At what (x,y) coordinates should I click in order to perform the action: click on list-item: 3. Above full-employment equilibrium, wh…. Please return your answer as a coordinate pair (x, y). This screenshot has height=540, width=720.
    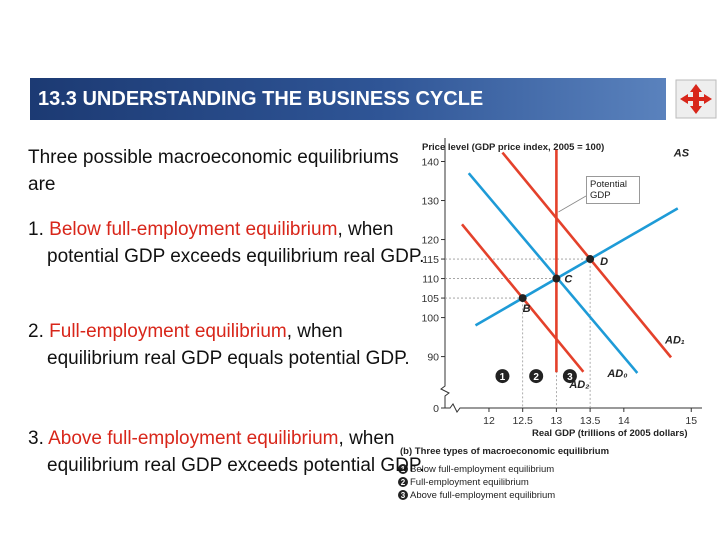
    Looking at the image, I should click on (230, 452).